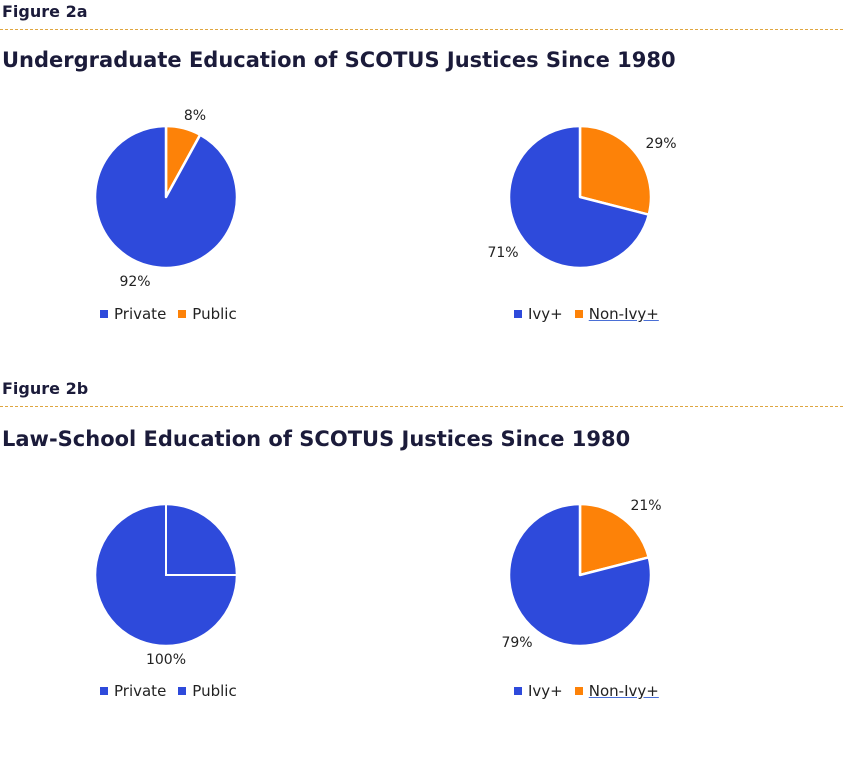  I want to click on legend-undergrad-ivy: Ivy+ Non-Ivy+, so click(586, 314).